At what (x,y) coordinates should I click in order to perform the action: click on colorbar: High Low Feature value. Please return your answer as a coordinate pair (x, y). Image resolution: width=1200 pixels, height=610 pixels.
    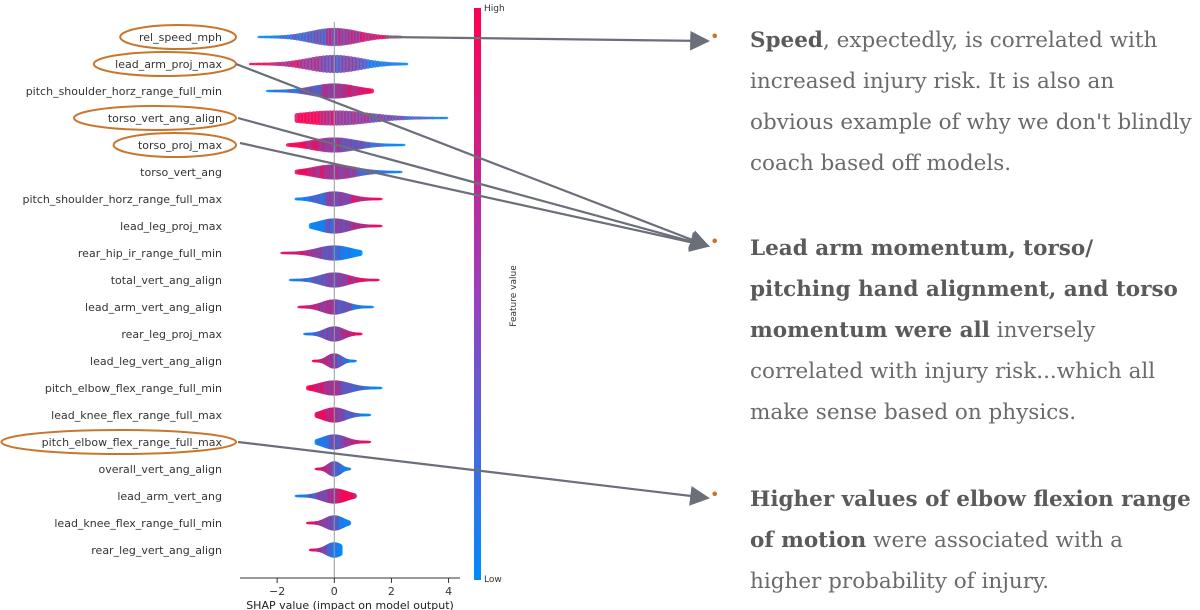
    Looking at the image, I should click on (496, 294).